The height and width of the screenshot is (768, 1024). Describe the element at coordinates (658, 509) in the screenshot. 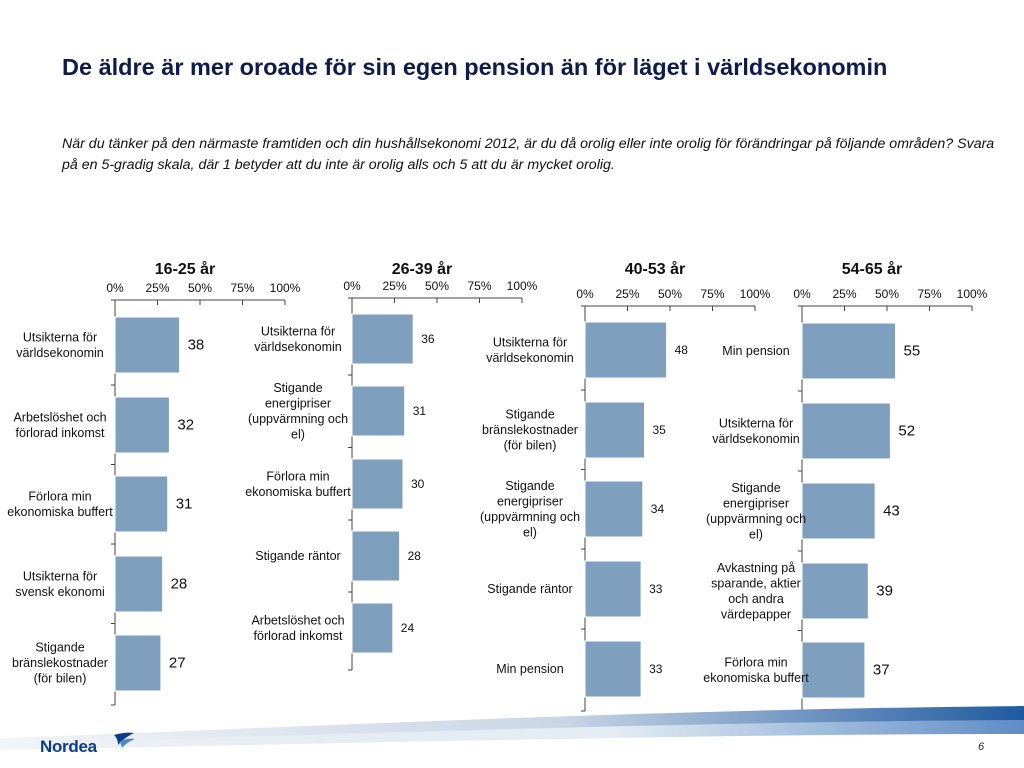

I see `bar-value-label: 34` at that location.